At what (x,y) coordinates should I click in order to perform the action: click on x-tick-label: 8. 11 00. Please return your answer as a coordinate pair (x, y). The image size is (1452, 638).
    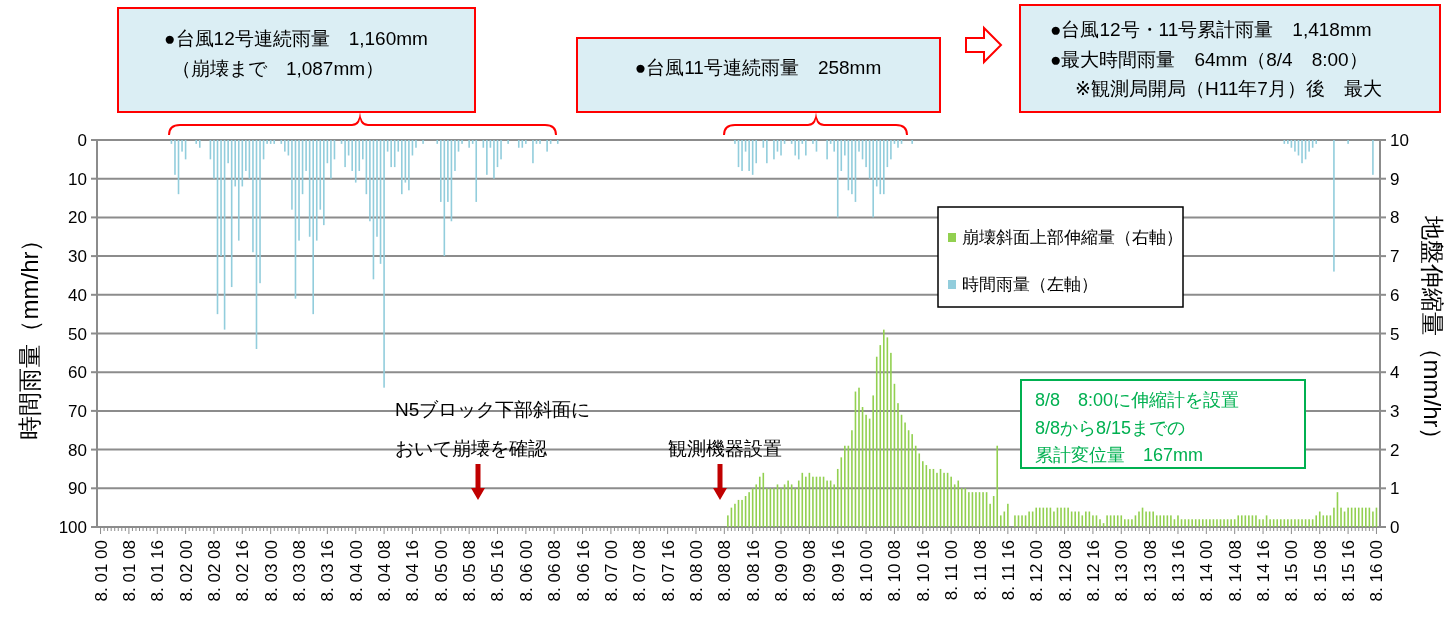
    Looking at the image, I should click on (952, 570).